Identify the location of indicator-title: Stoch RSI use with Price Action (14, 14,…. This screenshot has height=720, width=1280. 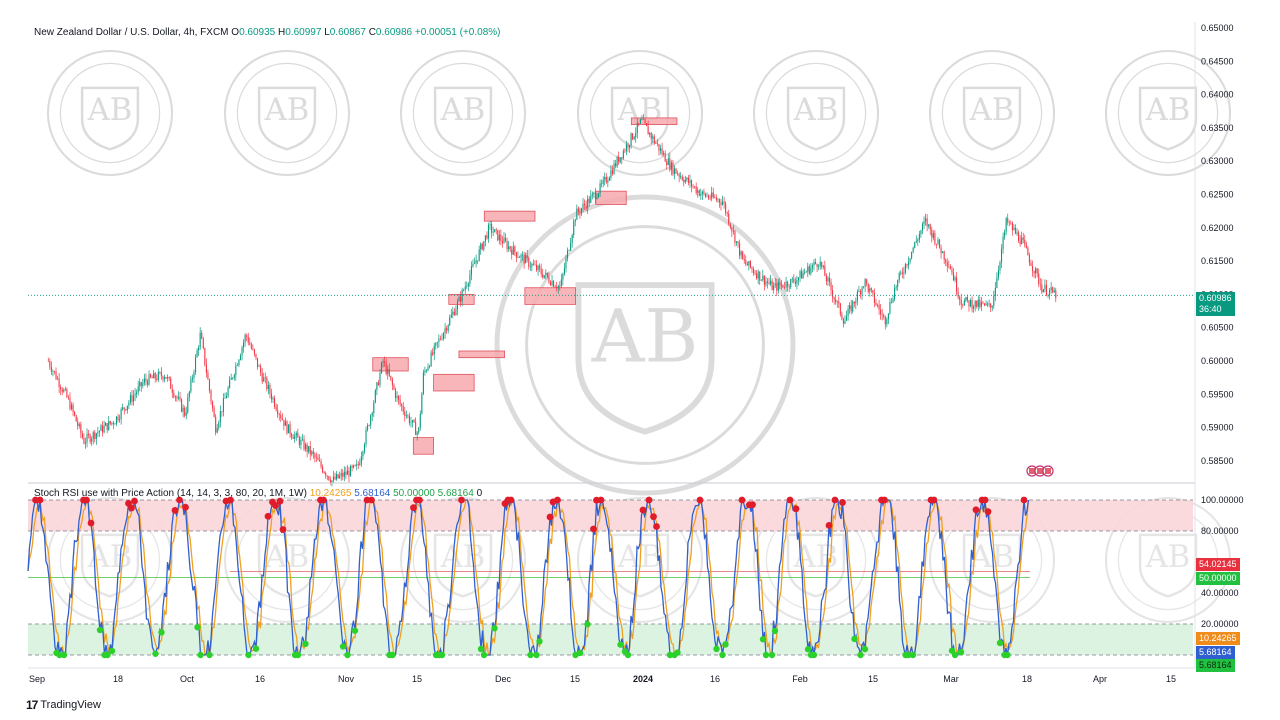
(170, 493).